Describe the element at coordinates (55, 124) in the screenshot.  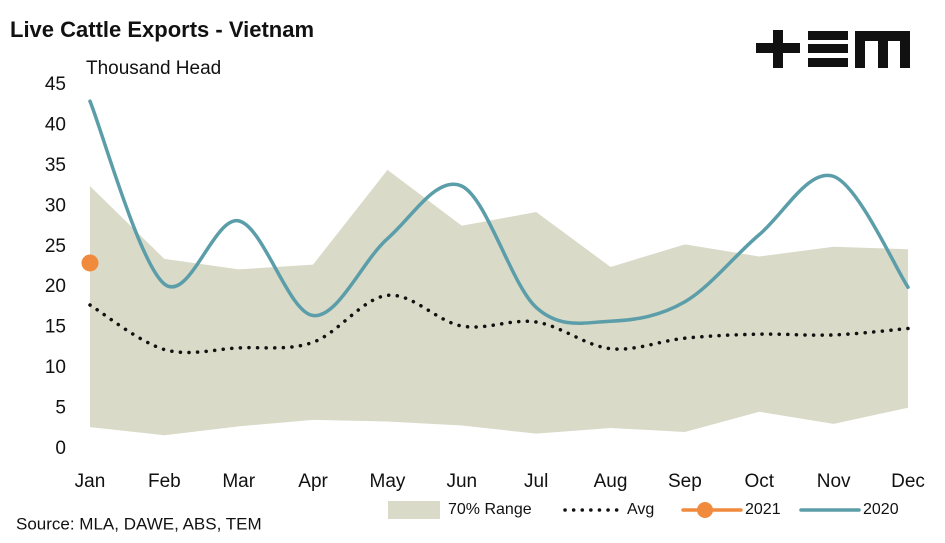
I see `y-tick-label: 40` at that location.